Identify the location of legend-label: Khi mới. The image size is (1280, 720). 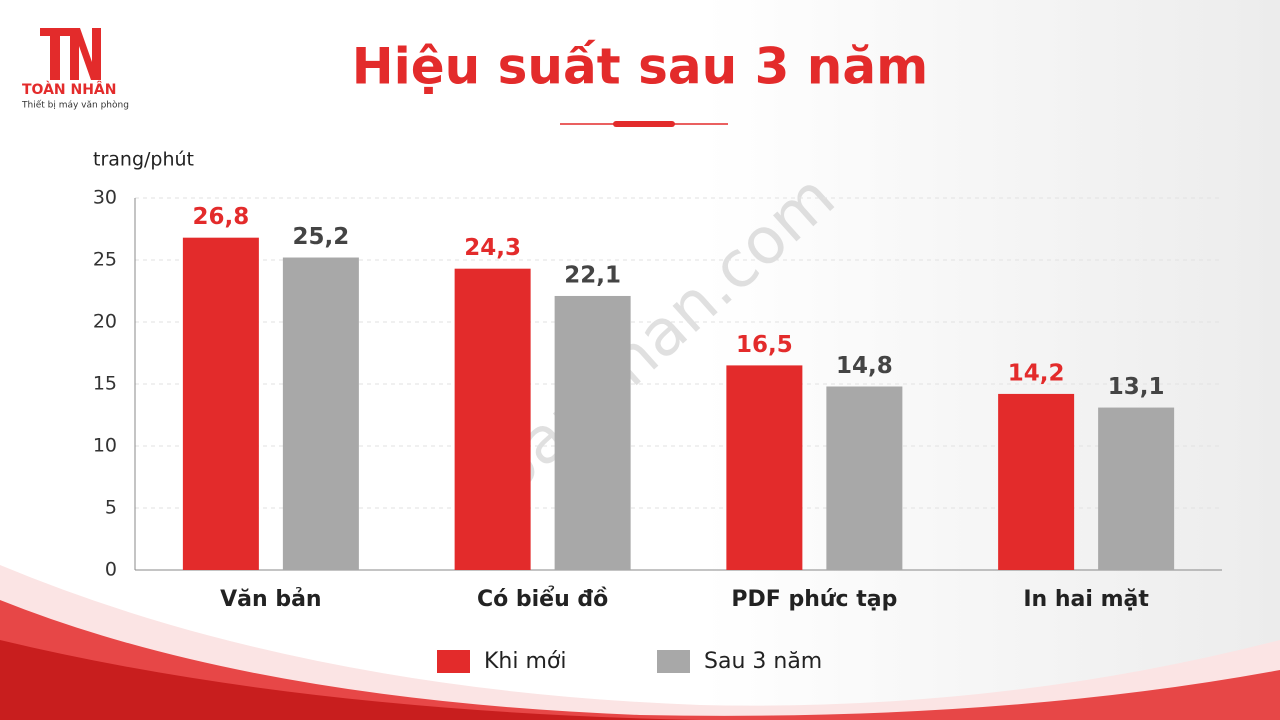
(525, 661).